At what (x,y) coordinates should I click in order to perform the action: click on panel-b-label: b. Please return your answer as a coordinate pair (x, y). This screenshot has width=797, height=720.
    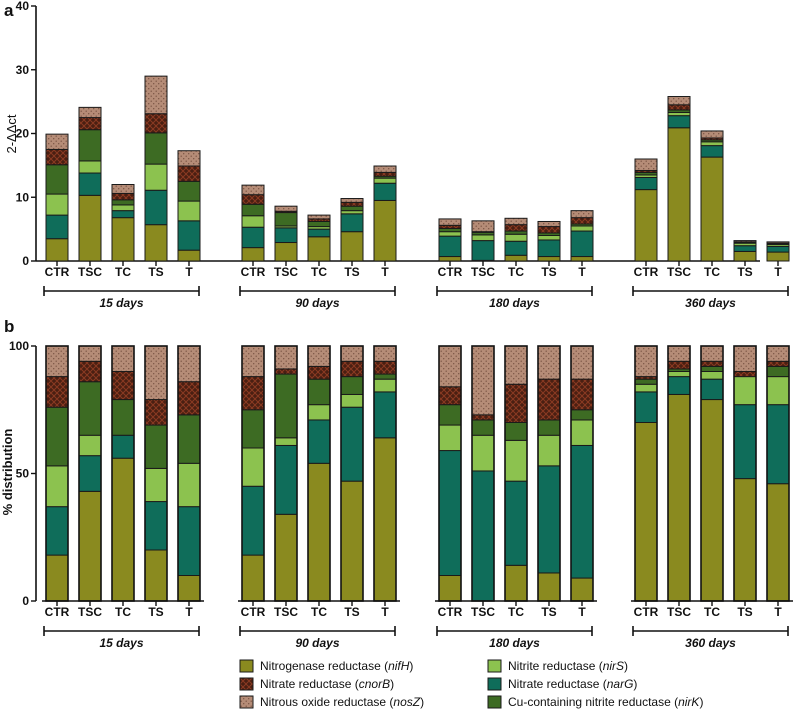
    Looking at the image, I should click on (9, 326).